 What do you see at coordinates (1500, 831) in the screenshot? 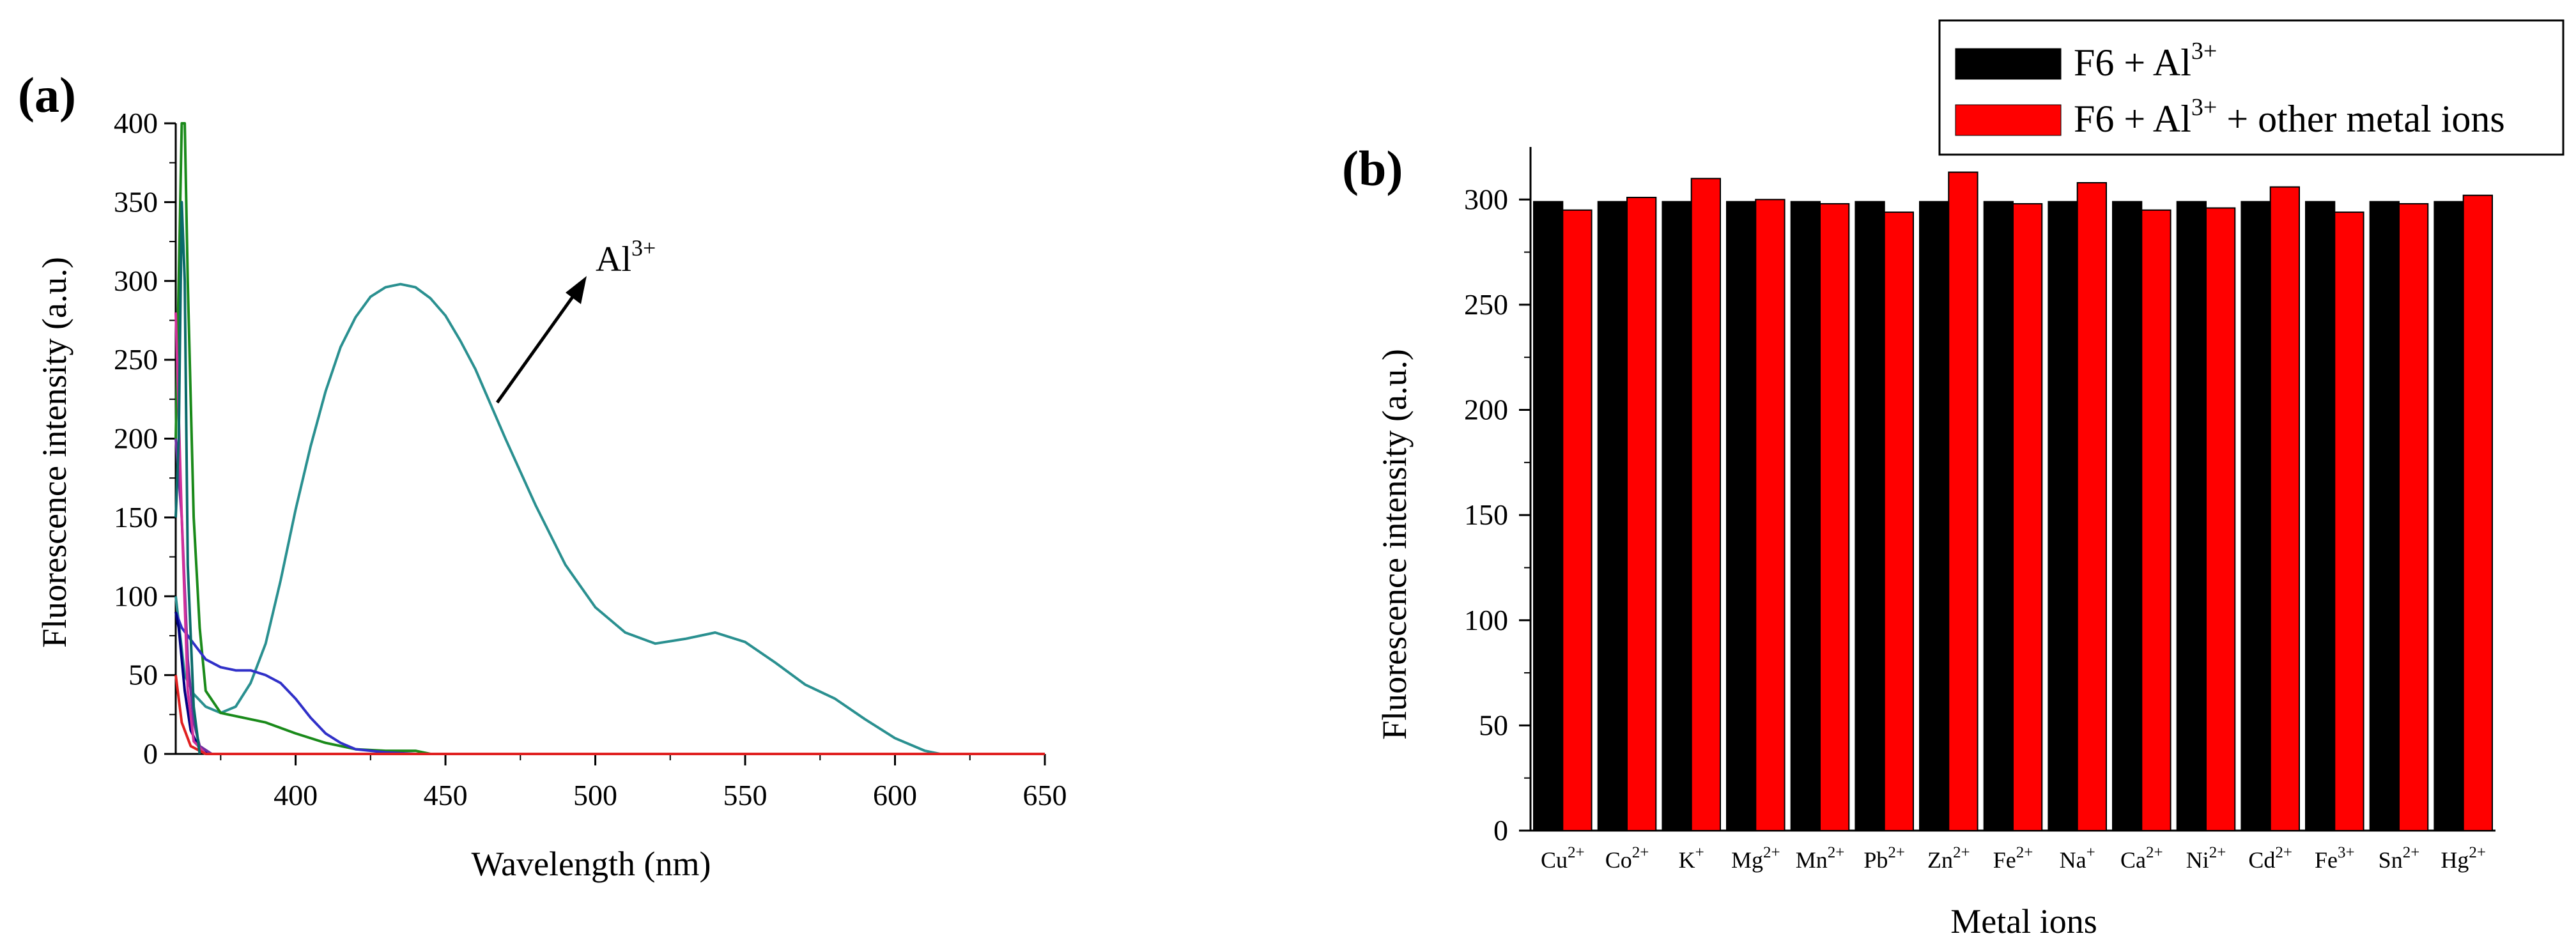
I see `panel-b-y-tick-label: 0` at bounding box center [1500, 831].